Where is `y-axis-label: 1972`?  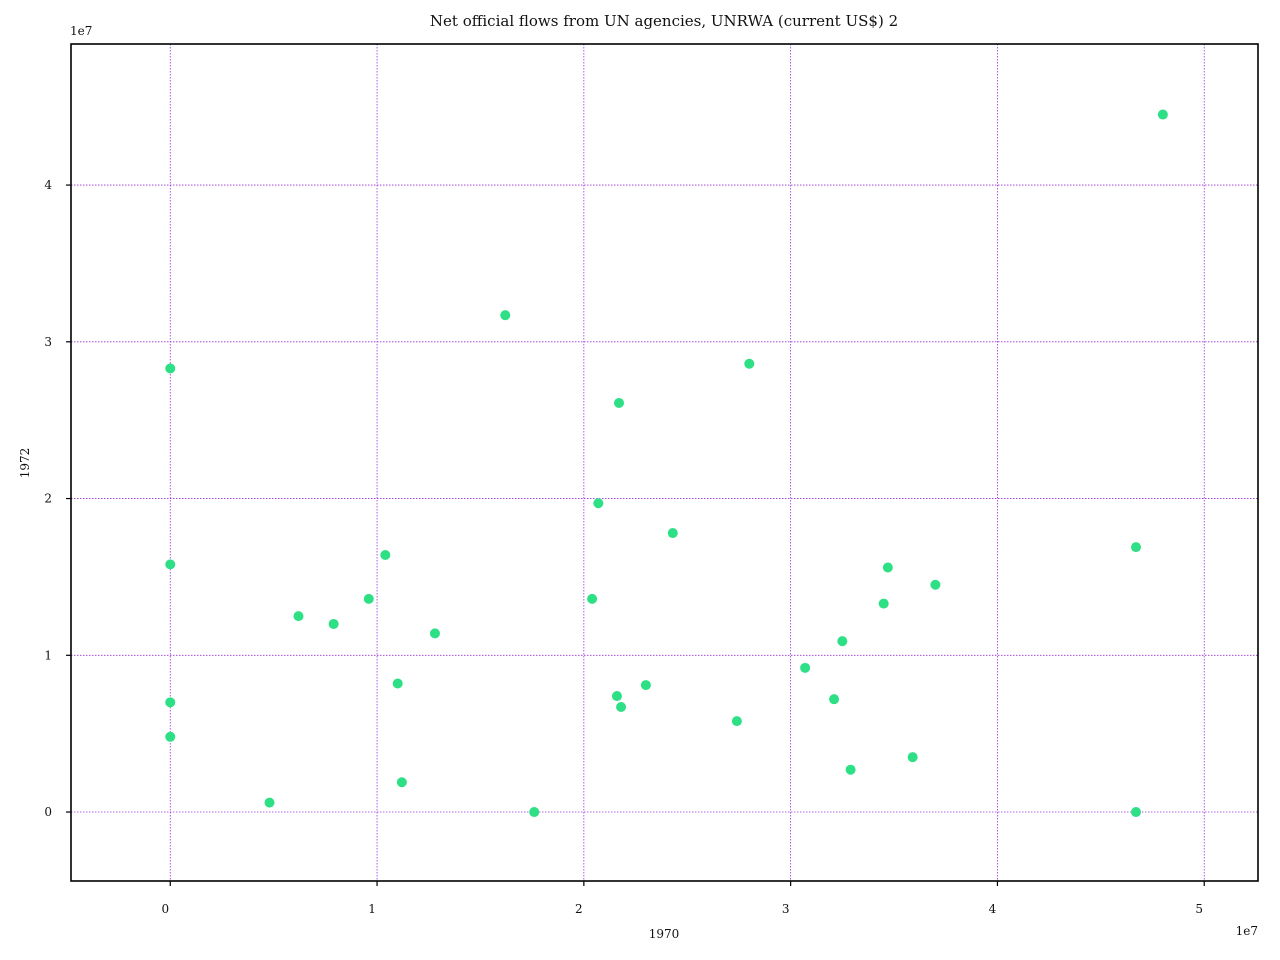
y-axis-label: 1972 is located at coordinates (25, 463).